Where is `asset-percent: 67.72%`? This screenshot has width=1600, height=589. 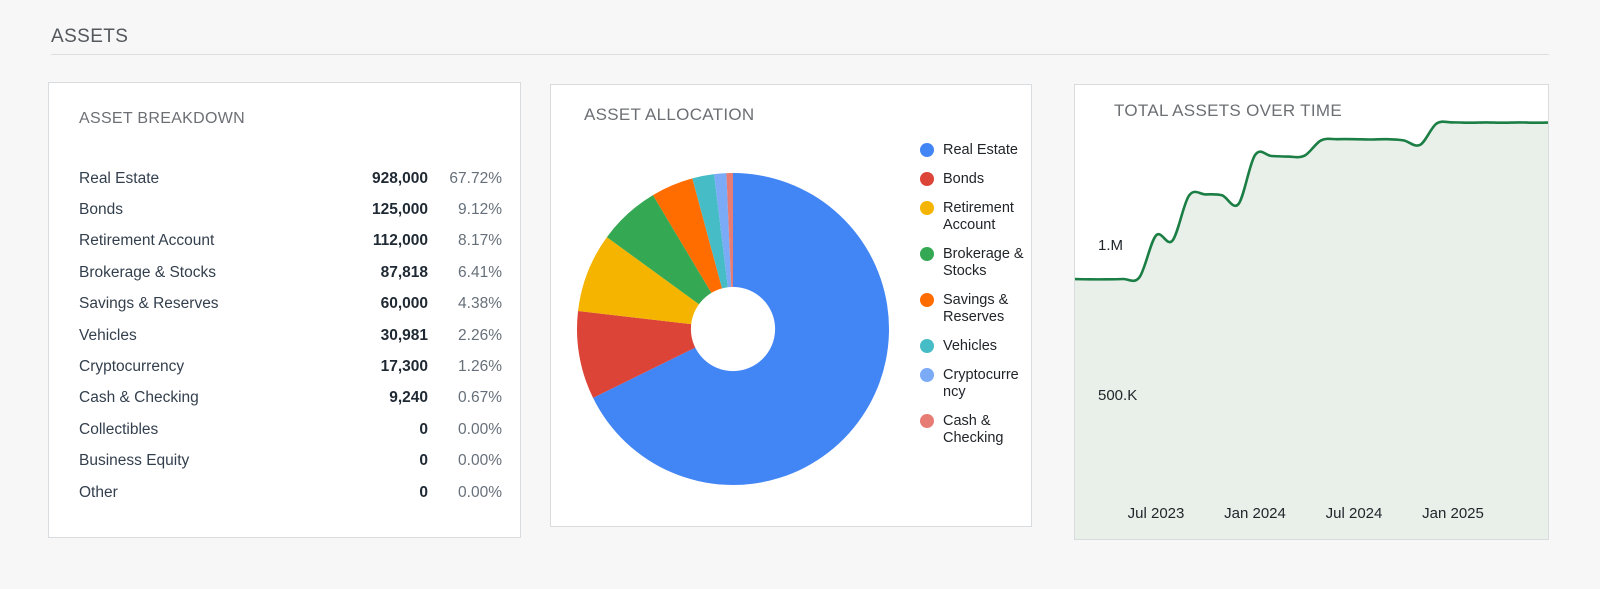
asset-percent: 67.72% is located at coordinates (475, 178).